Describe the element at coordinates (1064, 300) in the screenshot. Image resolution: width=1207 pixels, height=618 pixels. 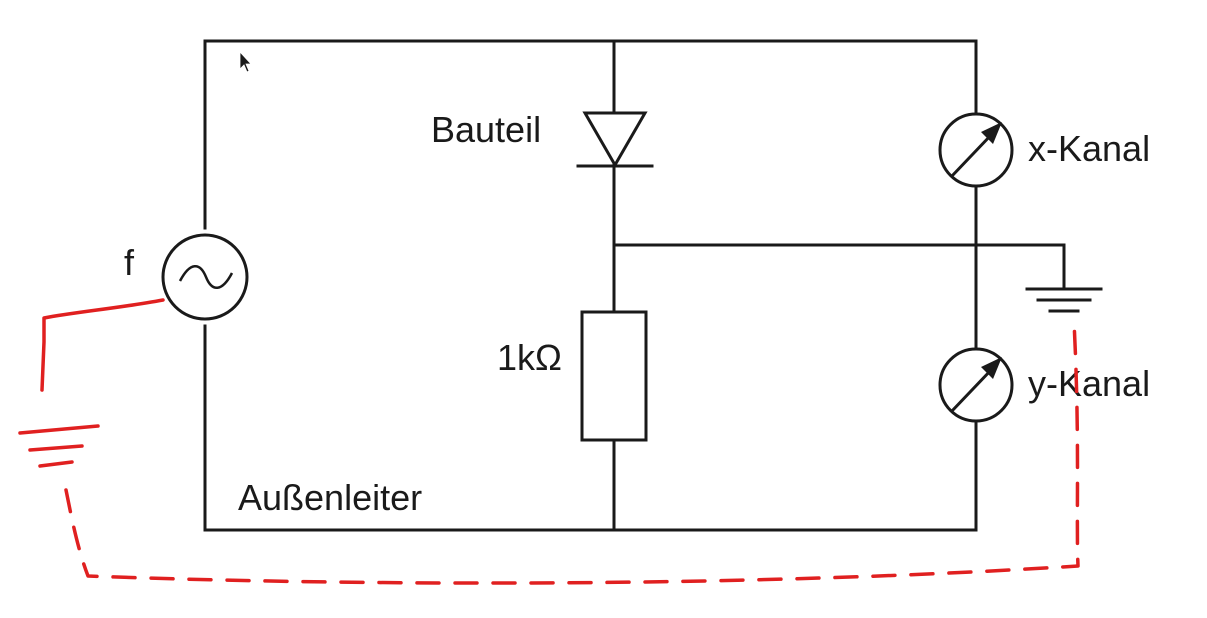
I see `ground-icon` at that location.